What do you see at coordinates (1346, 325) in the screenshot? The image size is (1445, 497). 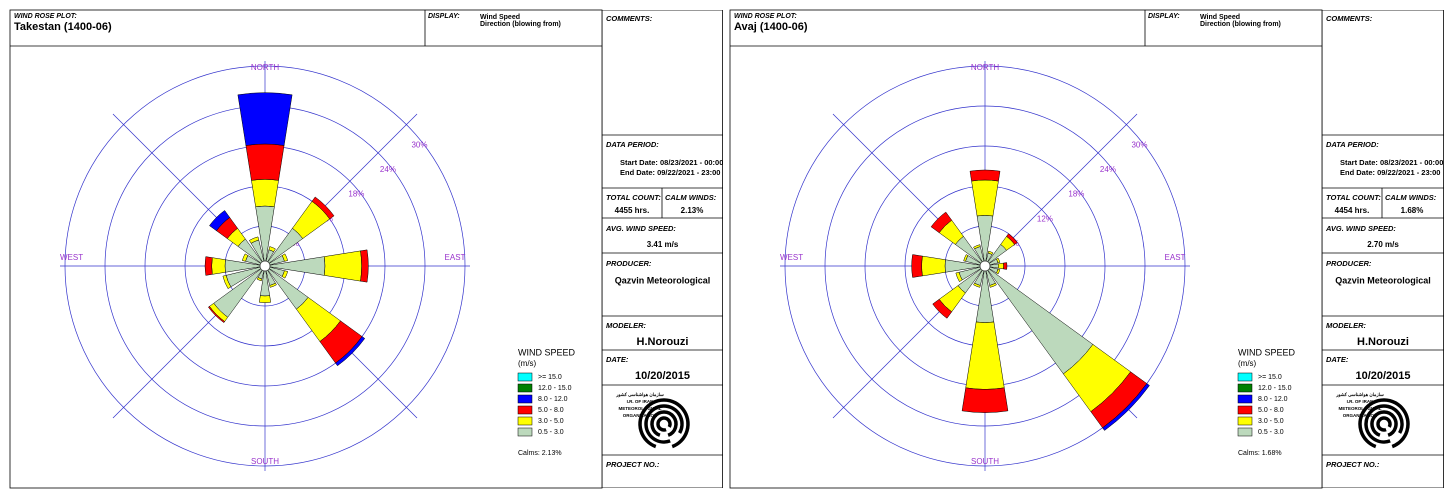 I see `panel-label: MODELER:` at bounding box center [1346, 325].